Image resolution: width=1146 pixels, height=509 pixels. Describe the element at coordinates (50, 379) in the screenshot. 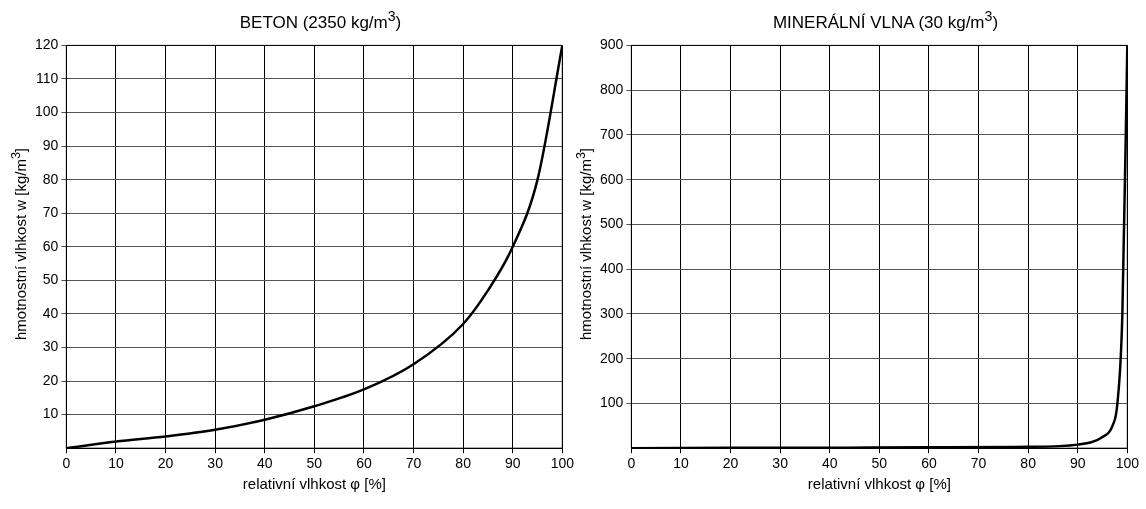

I see `y-tick-label: 20` at that location.